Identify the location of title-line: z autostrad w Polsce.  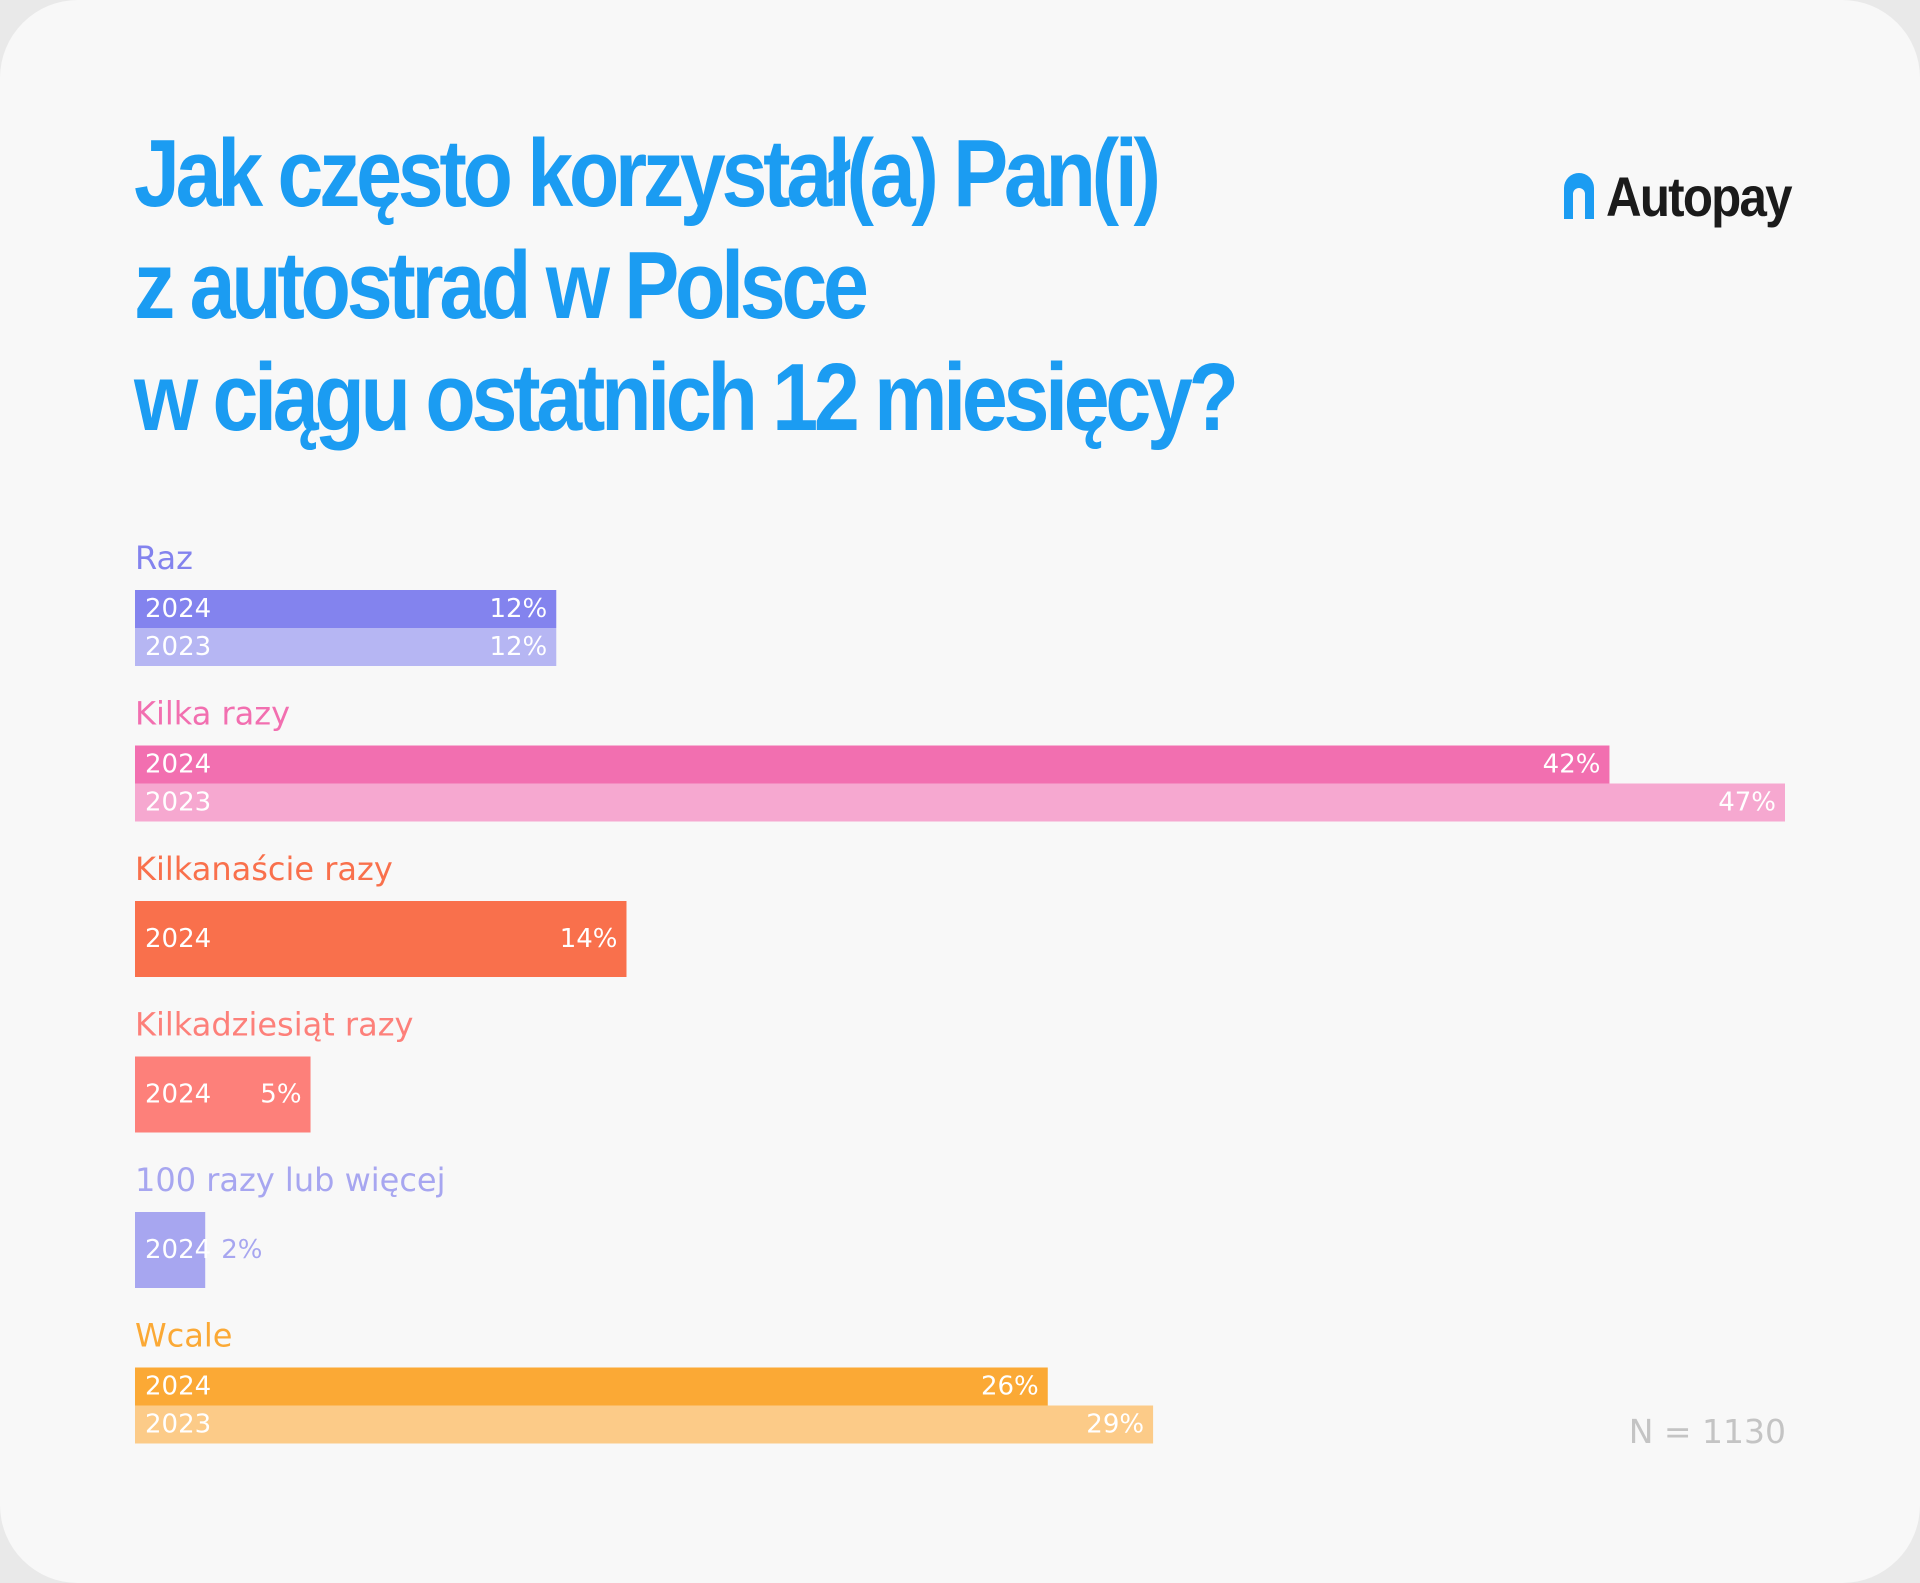
(501, 285).